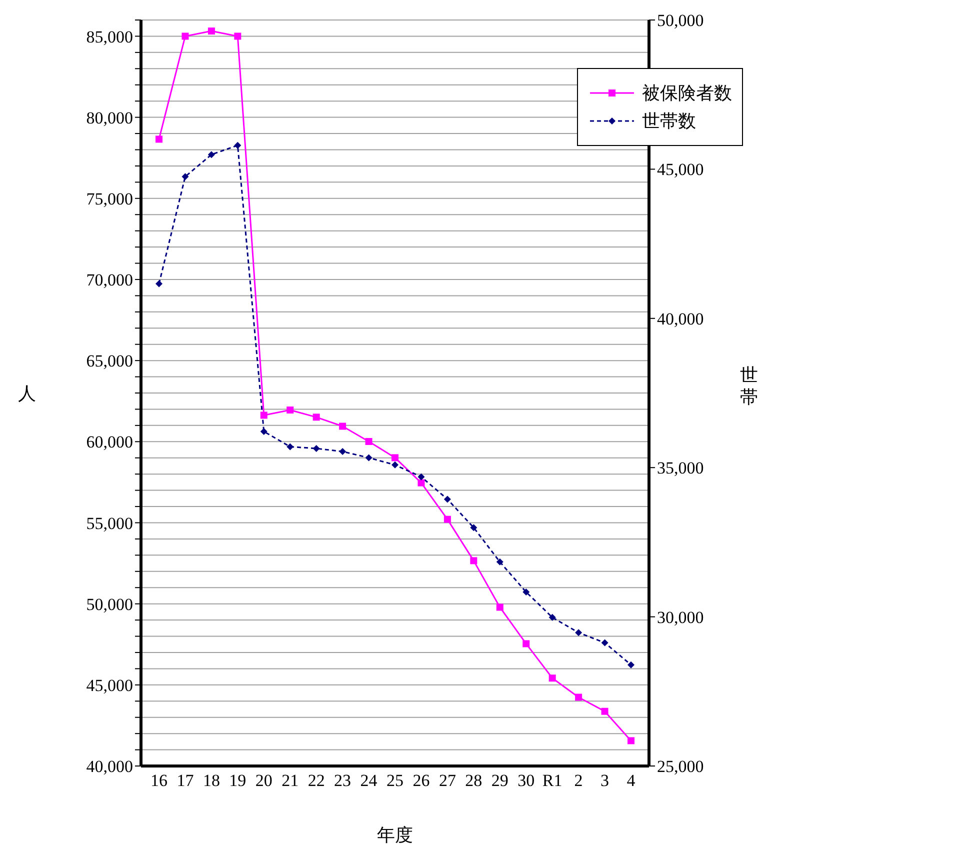 This screenshot has height=846, width=953. I want to click on x-tick-label: 16, so click(159, 780).